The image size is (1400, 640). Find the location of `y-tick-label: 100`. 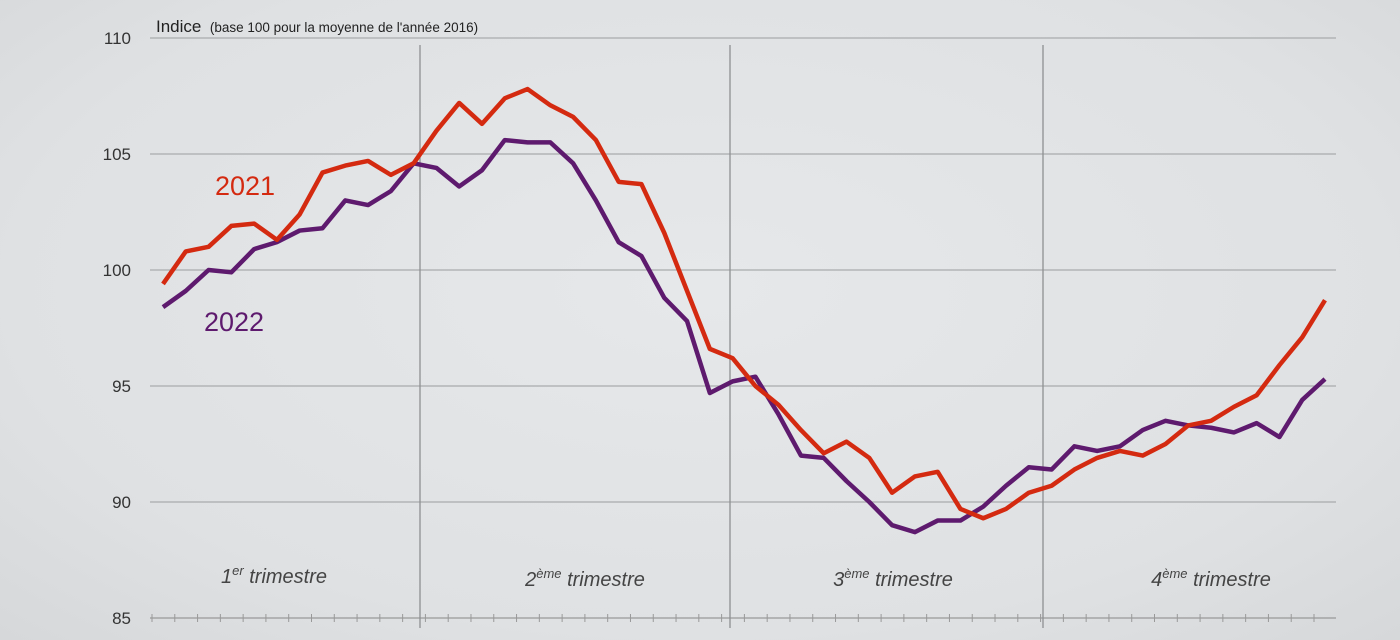

y-tick-label: 100 is located at coordinates (117, 270).